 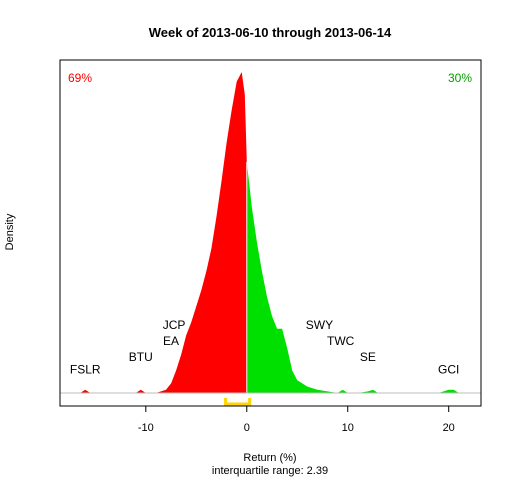 I want to click on x-axis-label: Return (%), so click(x=269, y=458).